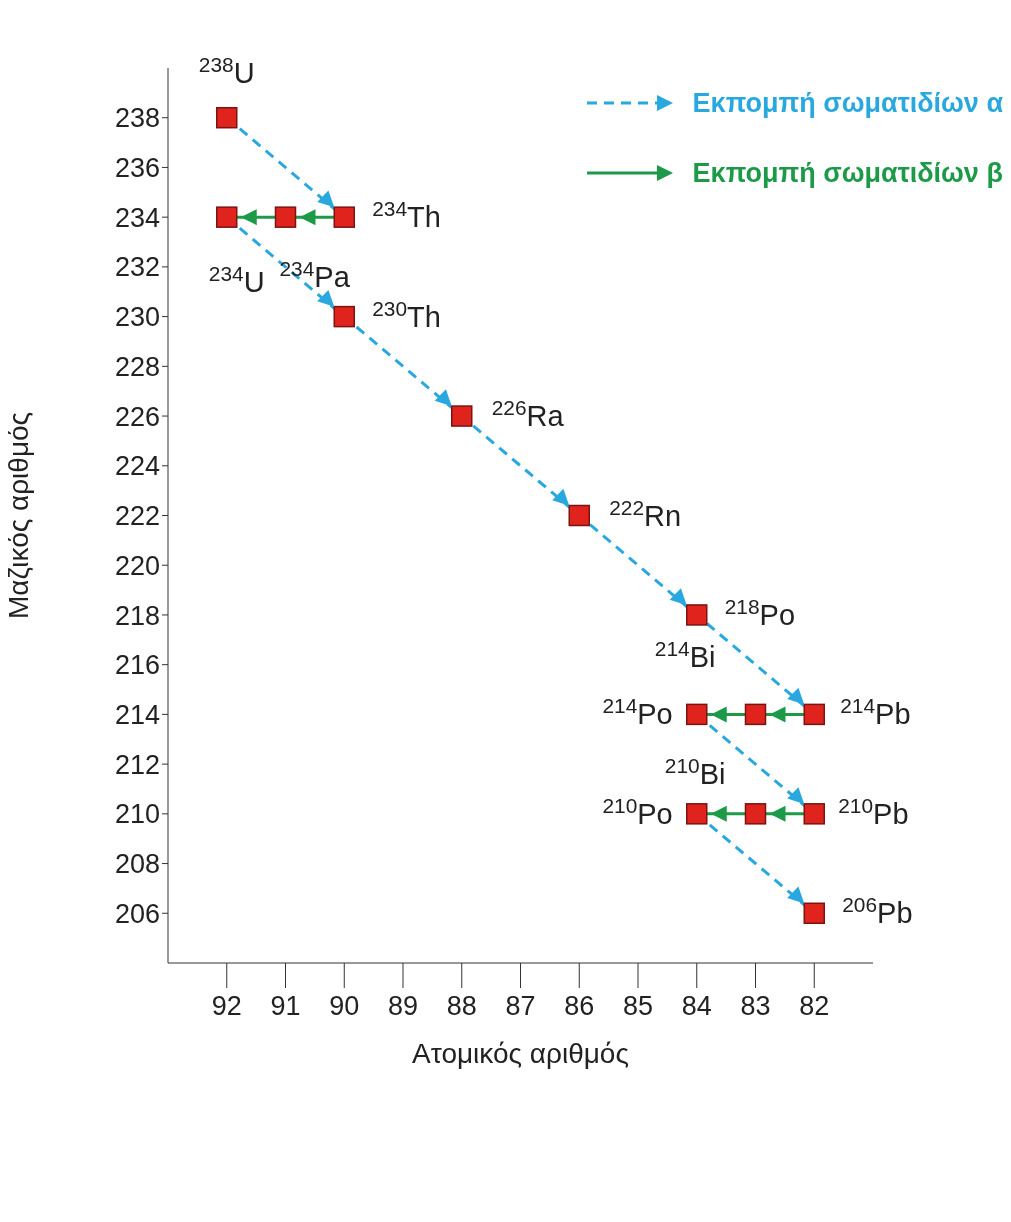  What do you see at coordinates (137, 516) in the screenshot?
I see `y-tick-label: 222` at bounding box center [137, 516].